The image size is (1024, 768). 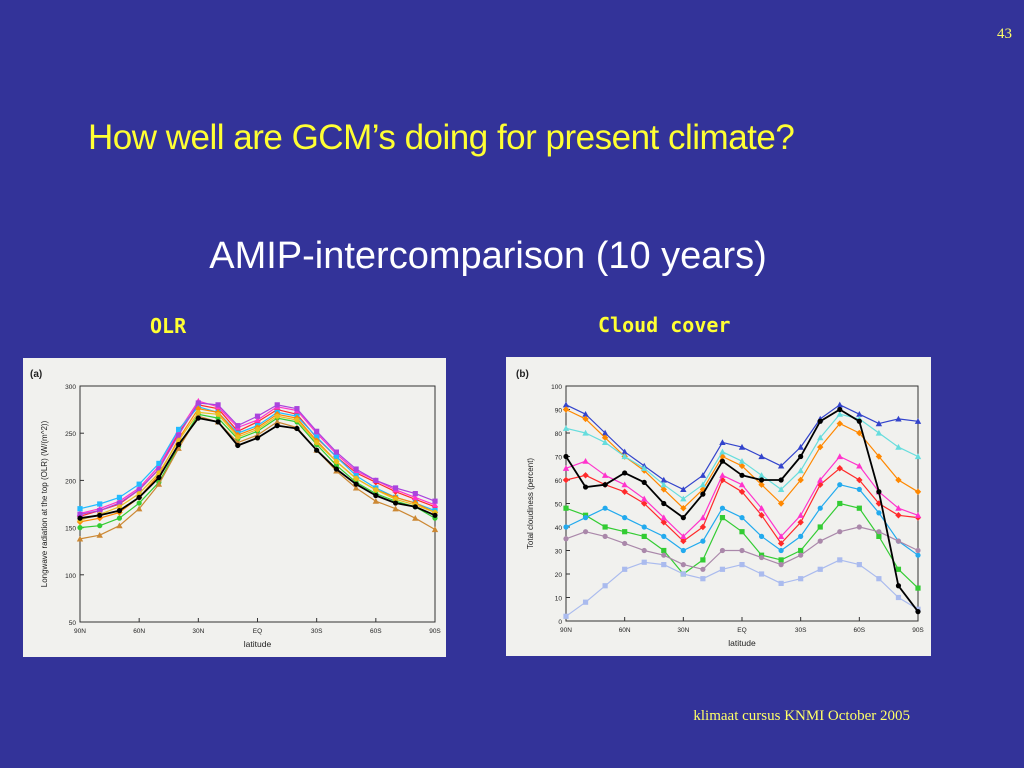 What do you see at coordinates (559, 575) in the screenshot?
I see `y-tick-label: 20` at bounding box center [559, 575].